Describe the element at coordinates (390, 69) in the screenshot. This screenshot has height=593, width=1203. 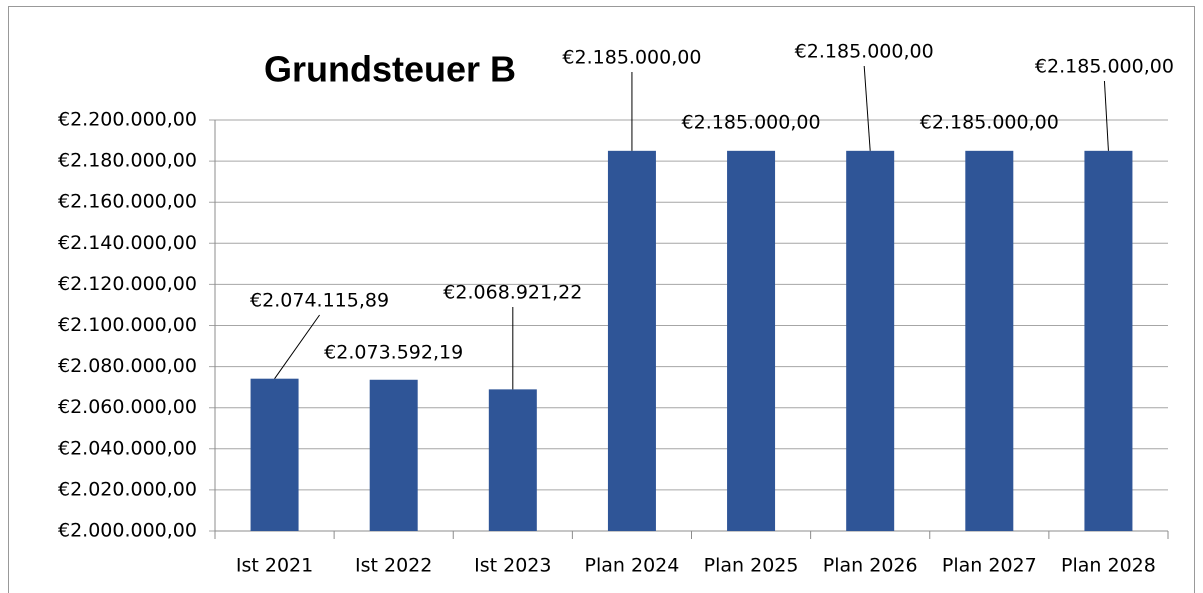
I see `chart-title: Grundsteuer B` at that location.